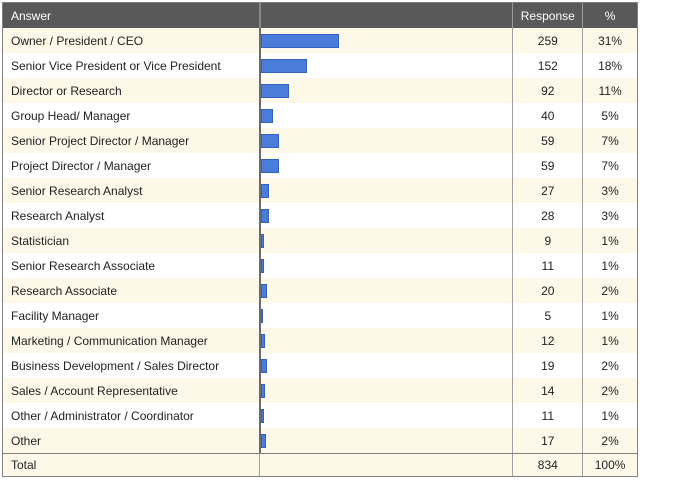  I want to click on row-response-value: 14, so click(547, 390).